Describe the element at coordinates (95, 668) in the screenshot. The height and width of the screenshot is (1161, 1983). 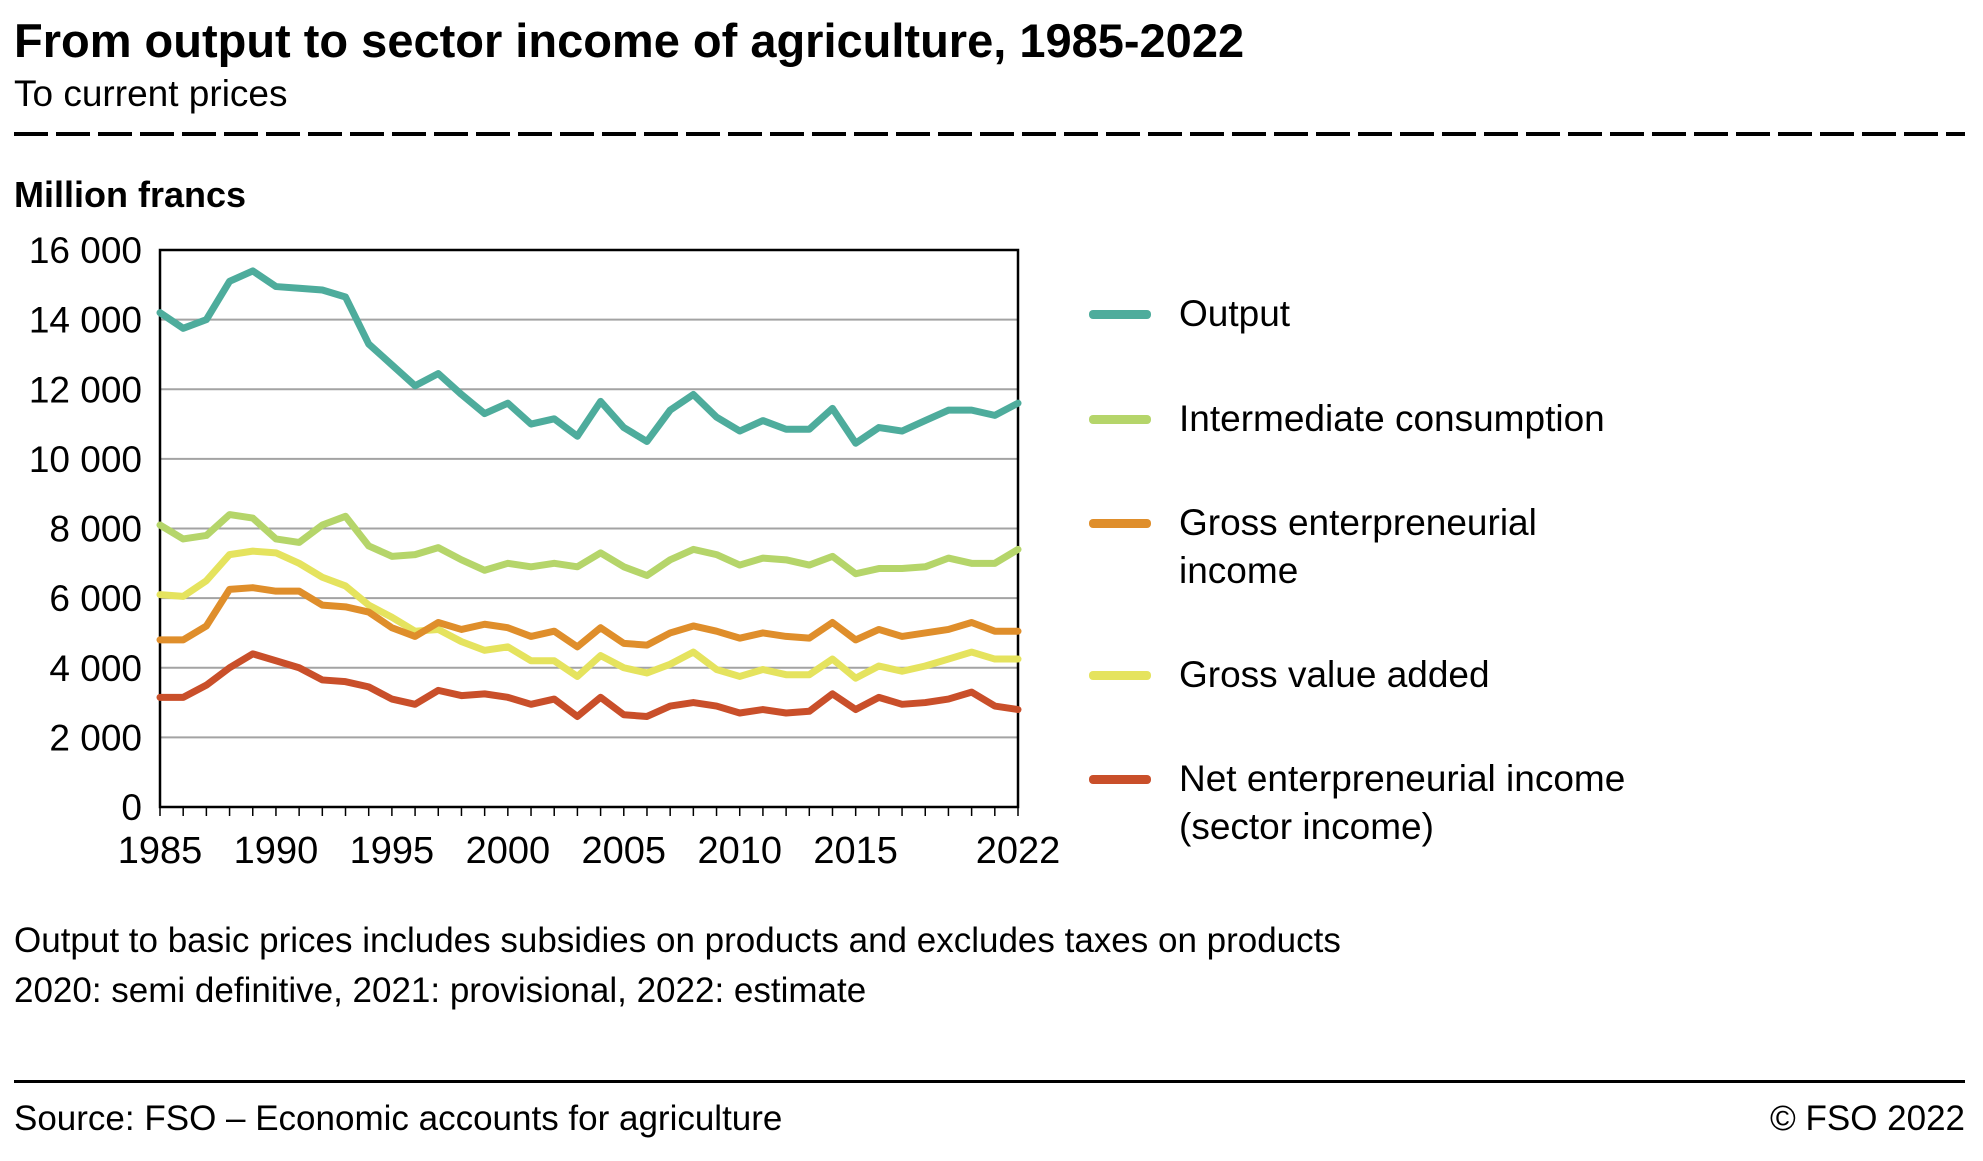
I see `svg-text: 4 000` at that location.